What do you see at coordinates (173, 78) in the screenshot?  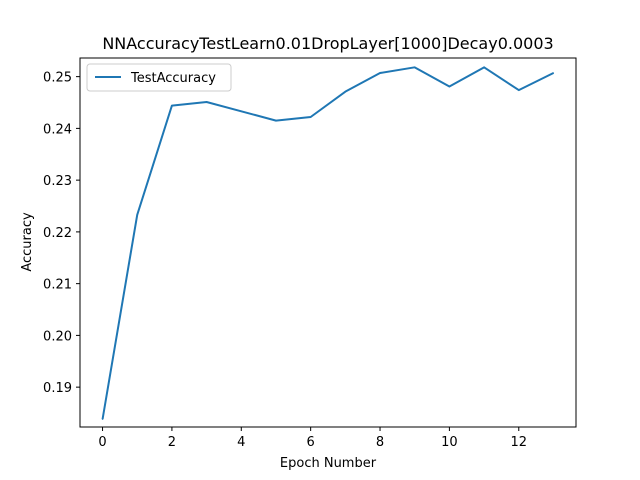 I see `legend-label-testaccuracy: TestAccuracy` at bounding box center [173, 78].